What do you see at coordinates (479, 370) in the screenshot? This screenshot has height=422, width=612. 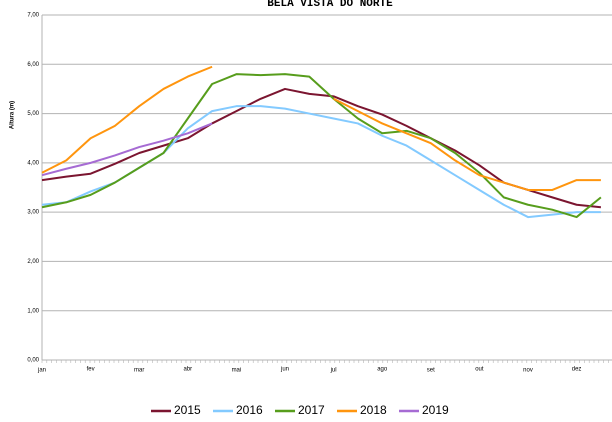 I see `x-tick-label: out` at bounding box center [479, 370].